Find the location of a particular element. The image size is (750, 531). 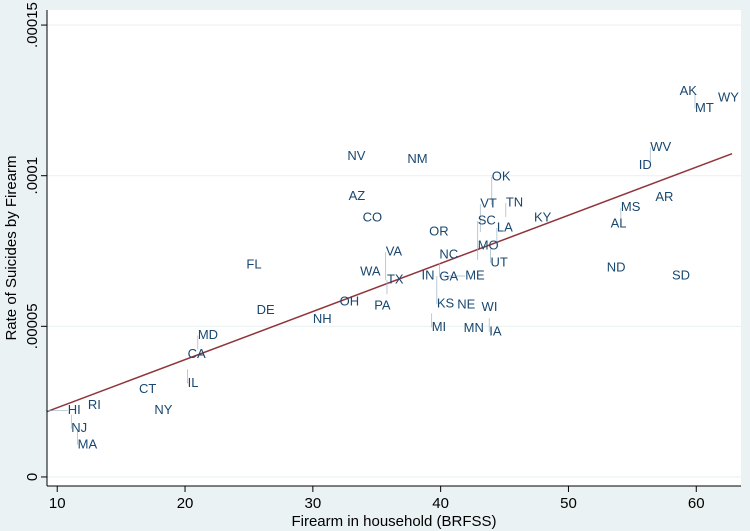

point-label-sc: SC is located at coordinates (487, 219).